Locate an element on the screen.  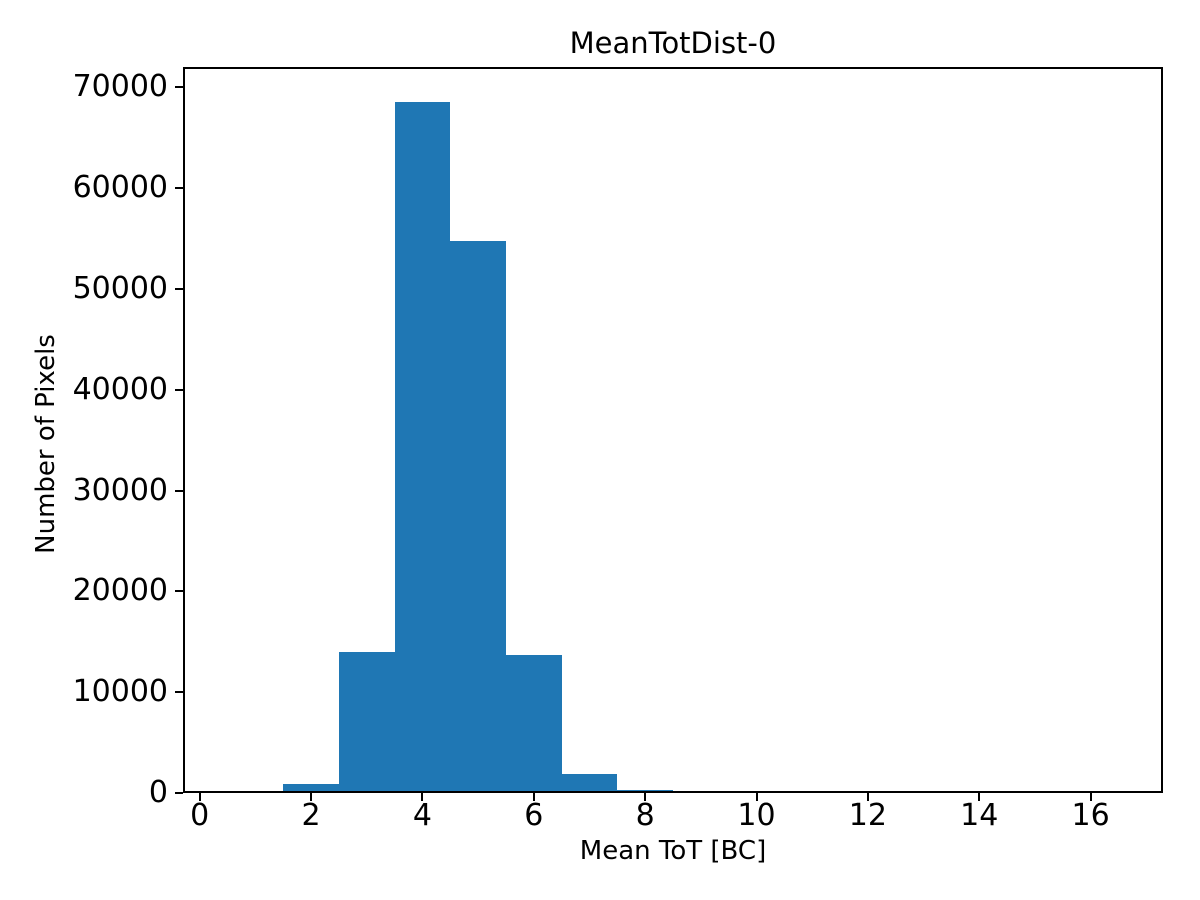
y-axis-label: Number of Pixels is located at coordinates (46, 444).